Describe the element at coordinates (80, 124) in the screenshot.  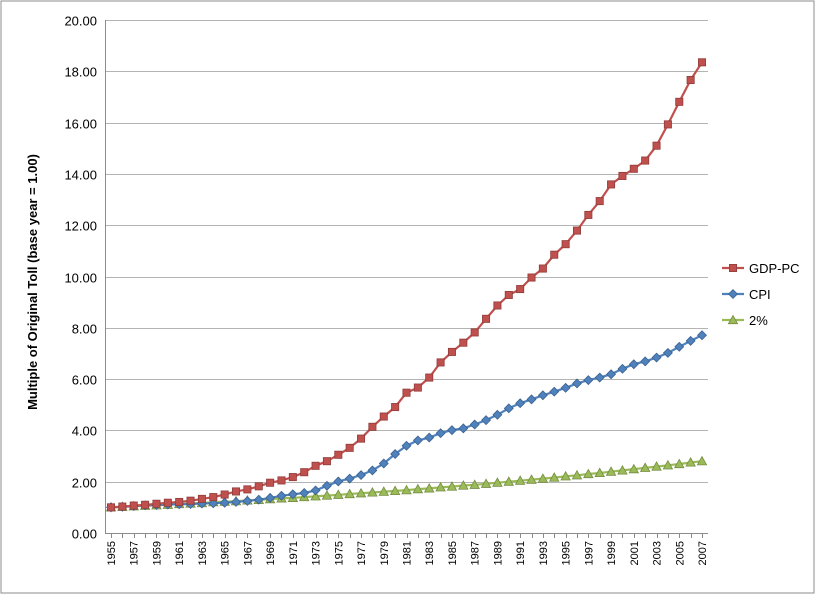
I see `y-tick-label: 16.00` at that location.